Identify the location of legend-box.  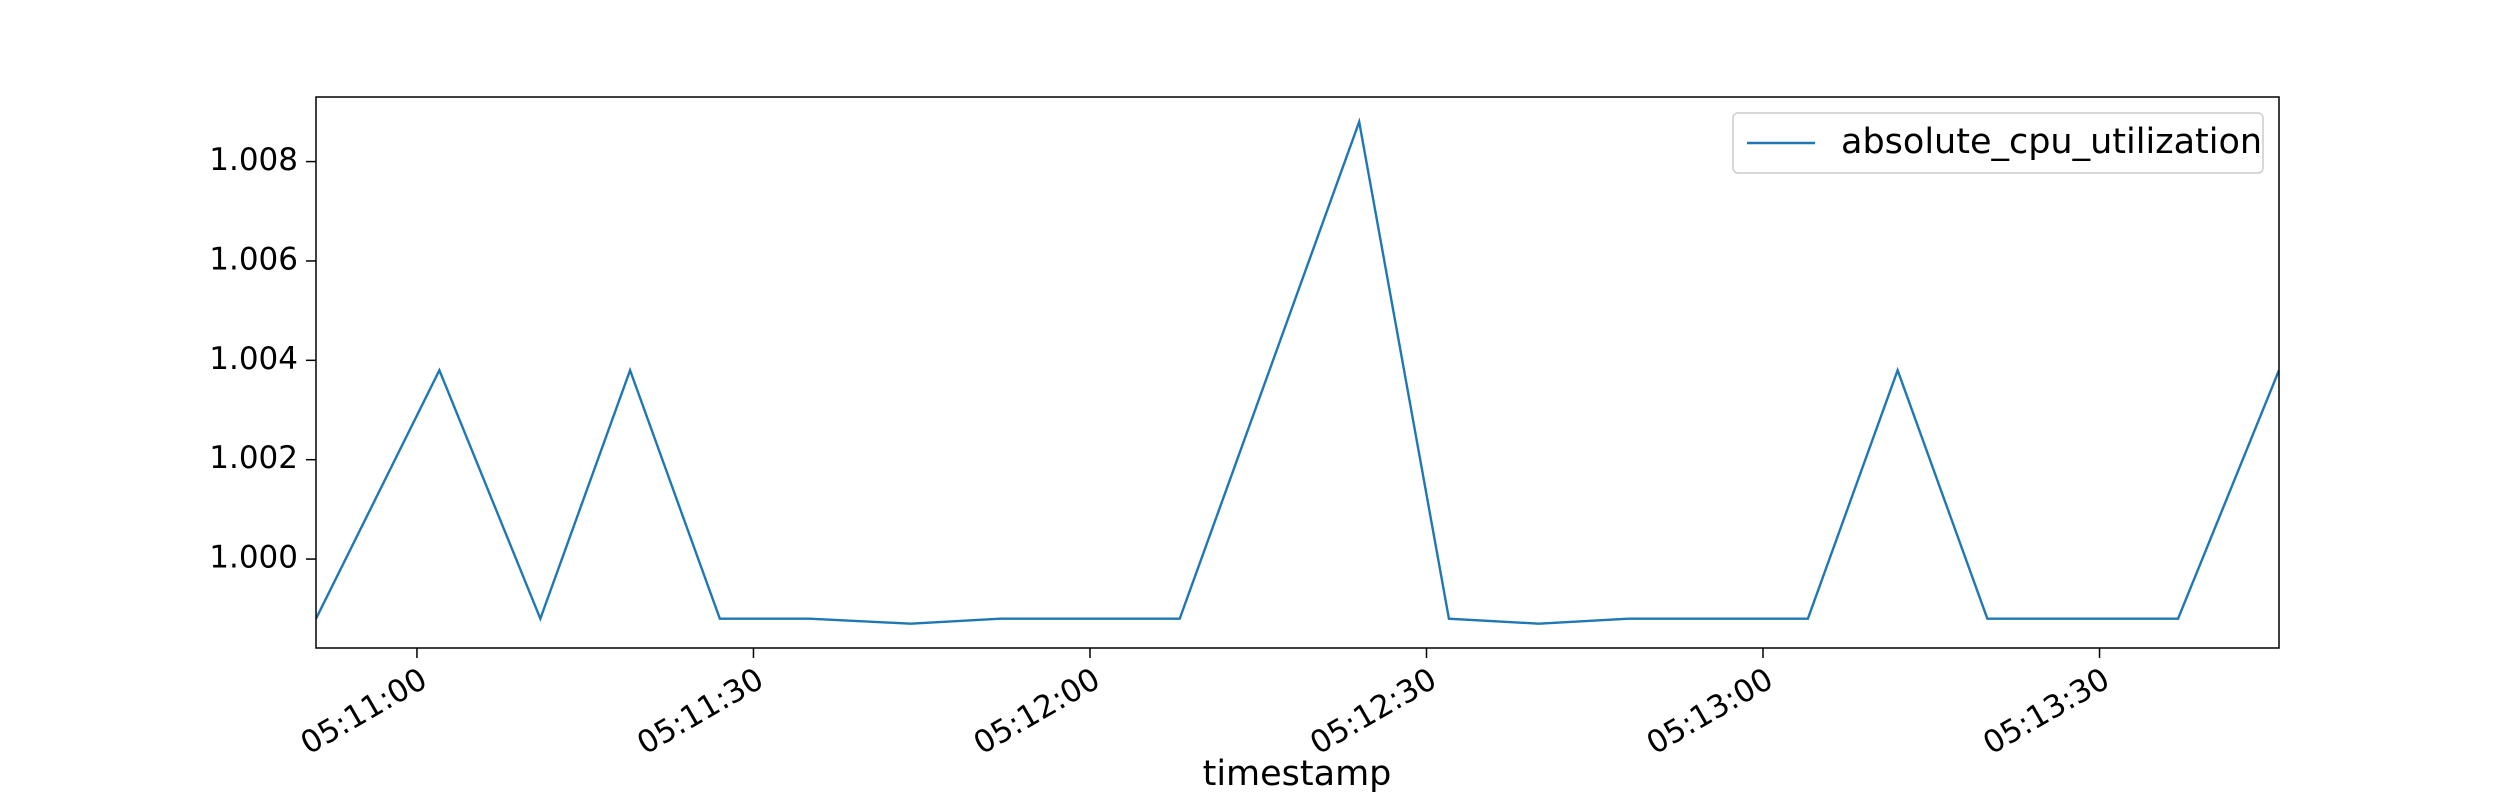
(1998, 143).